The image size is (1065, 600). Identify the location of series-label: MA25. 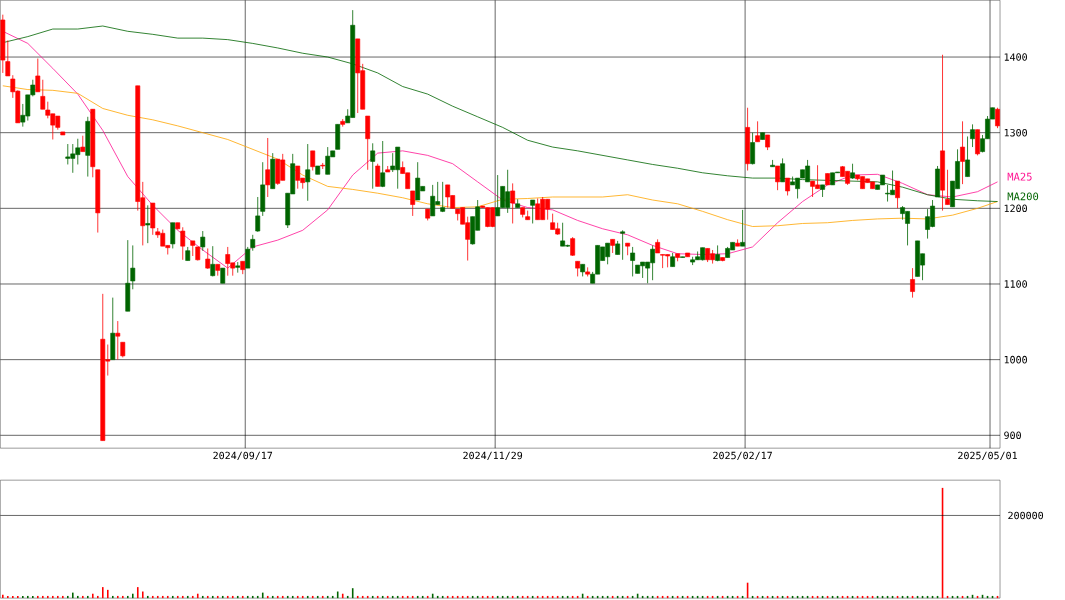
(1019, 176).